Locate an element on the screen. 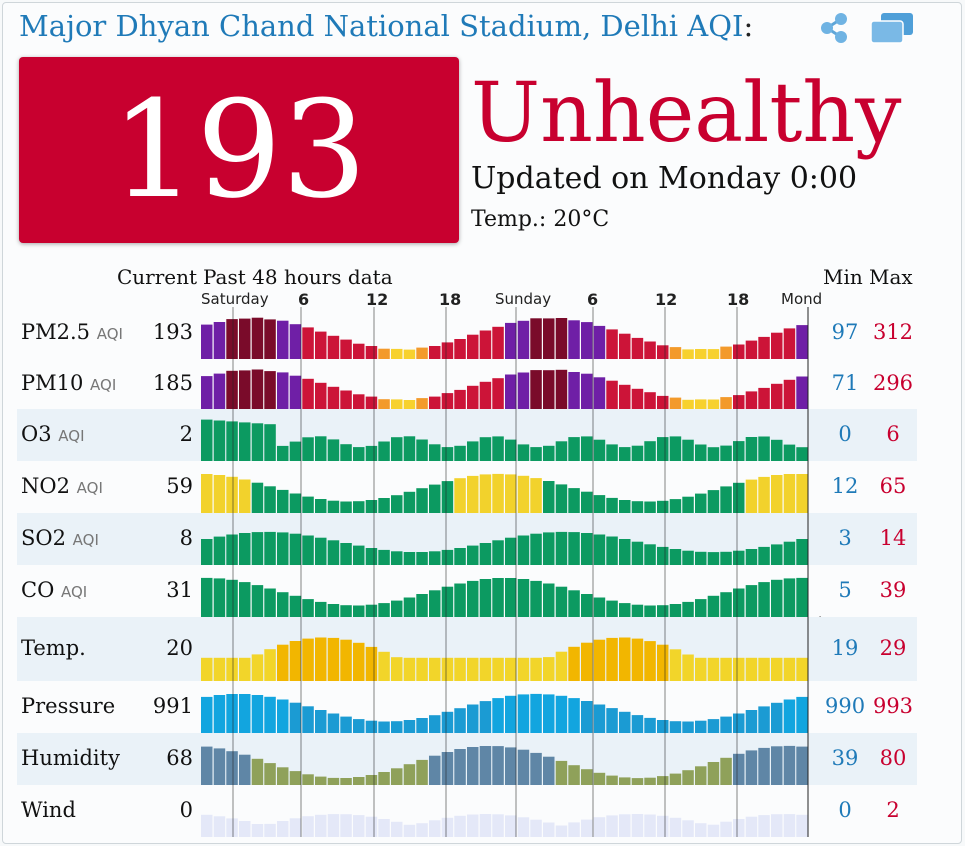  row-temp: Temp. 20 19 29 is located at coordinates (467, 649).